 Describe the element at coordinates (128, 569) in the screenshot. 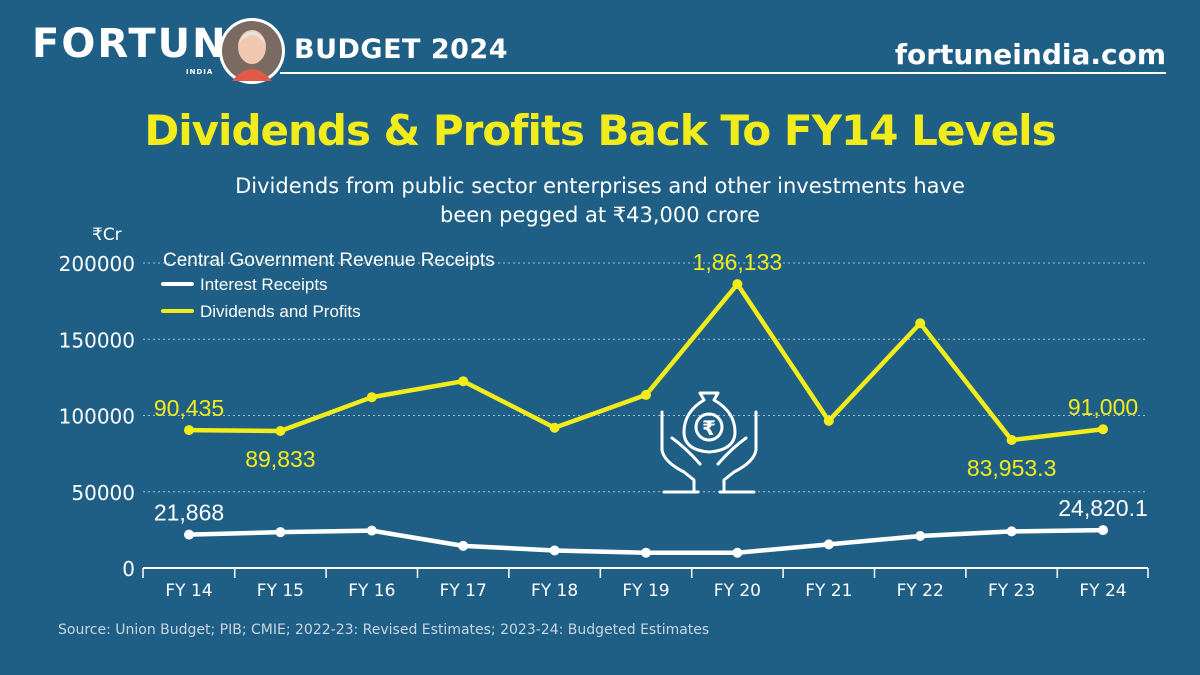

I see `y-tick-label: 0` at that location.